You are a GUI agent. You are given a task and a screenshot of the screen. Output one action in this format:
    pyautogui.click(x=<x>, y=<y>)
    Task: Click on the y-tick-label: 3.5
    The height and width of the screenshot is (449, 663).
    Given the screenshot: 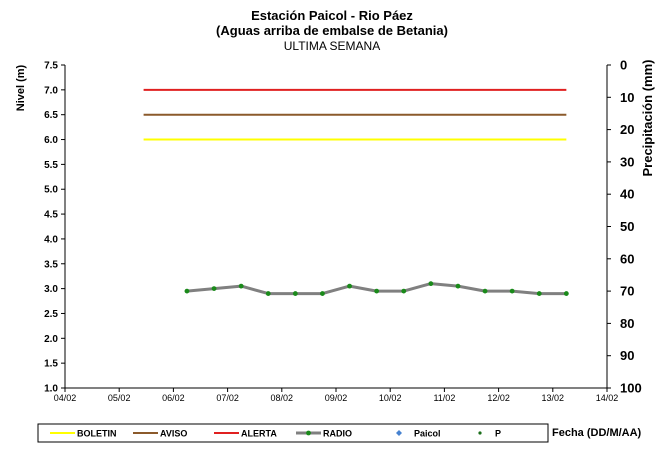 What is the action you would take?
    pyautogui.click(x=51, y=264)
    